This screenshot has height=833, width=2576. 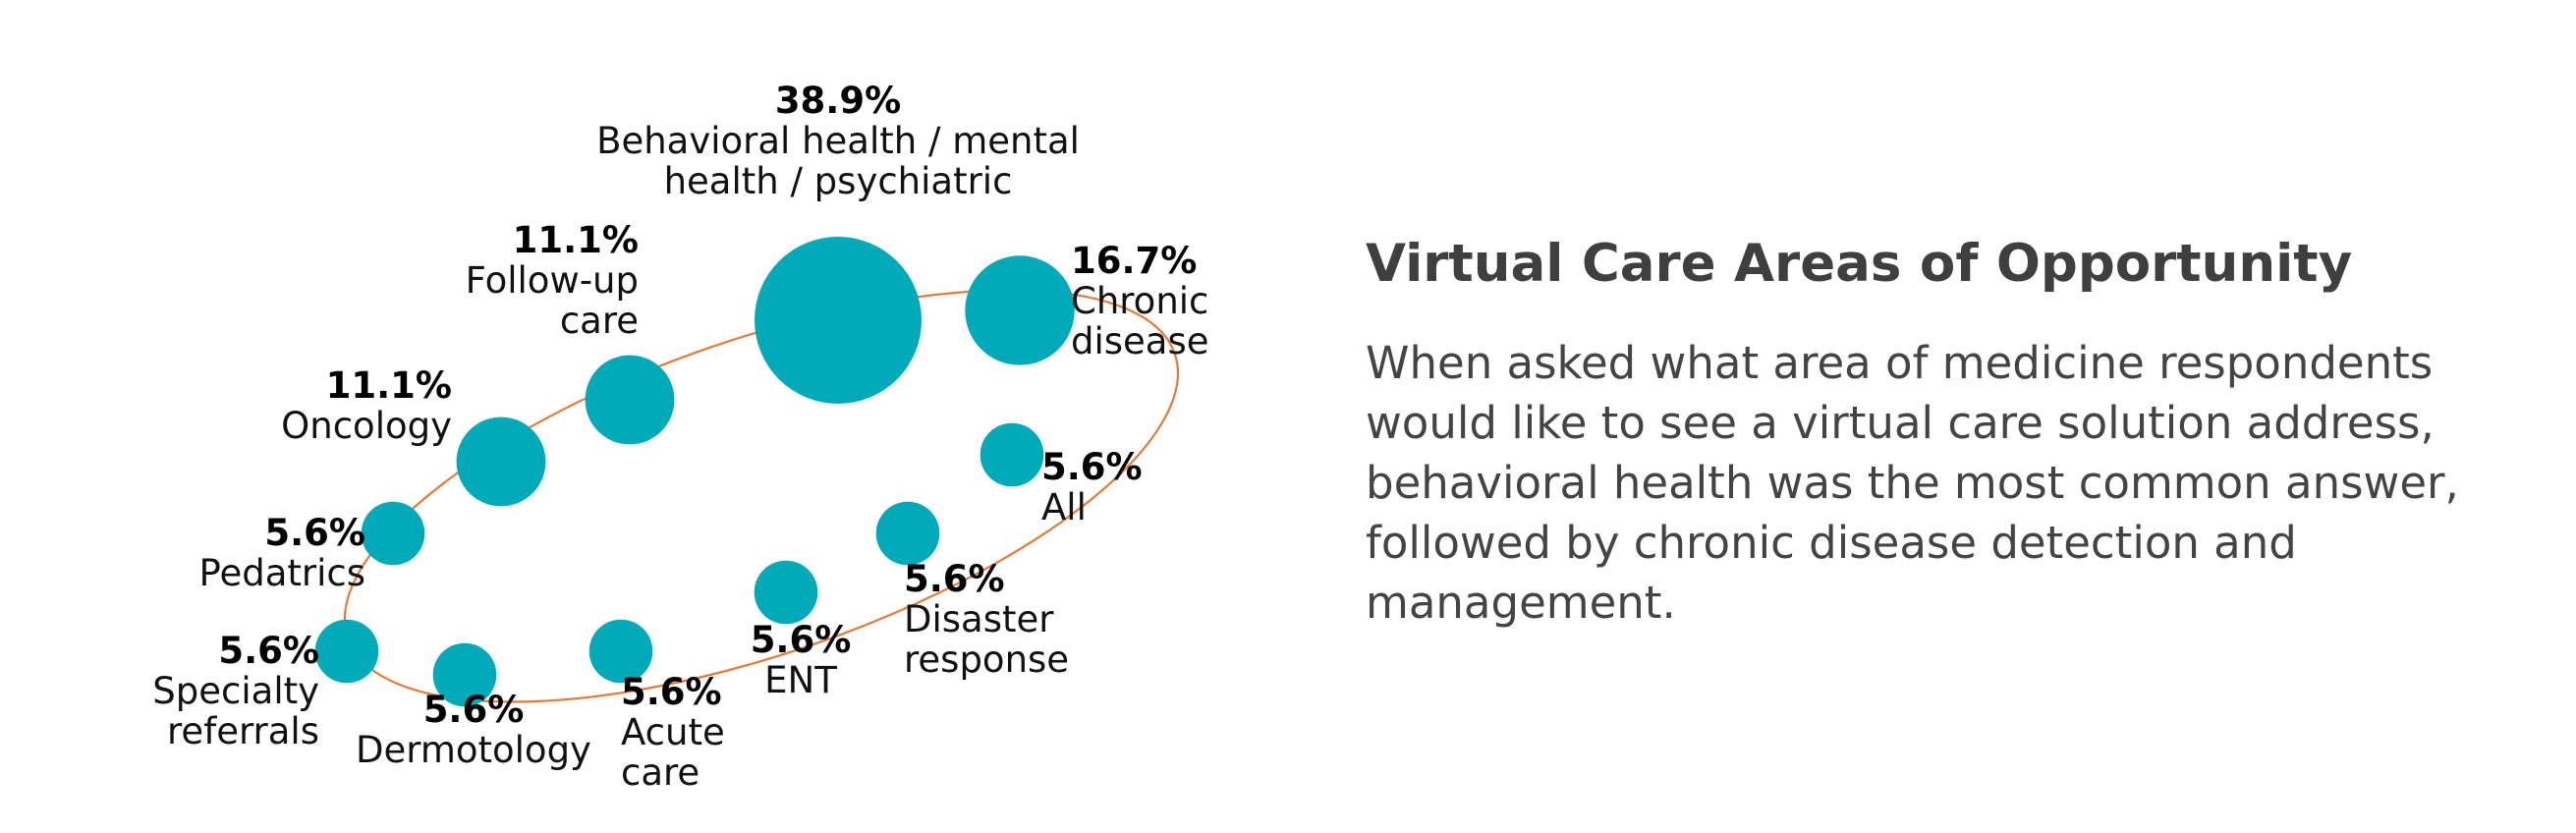 I want to click on category-label-line: Pedatrics, so click(x=281, y=573).